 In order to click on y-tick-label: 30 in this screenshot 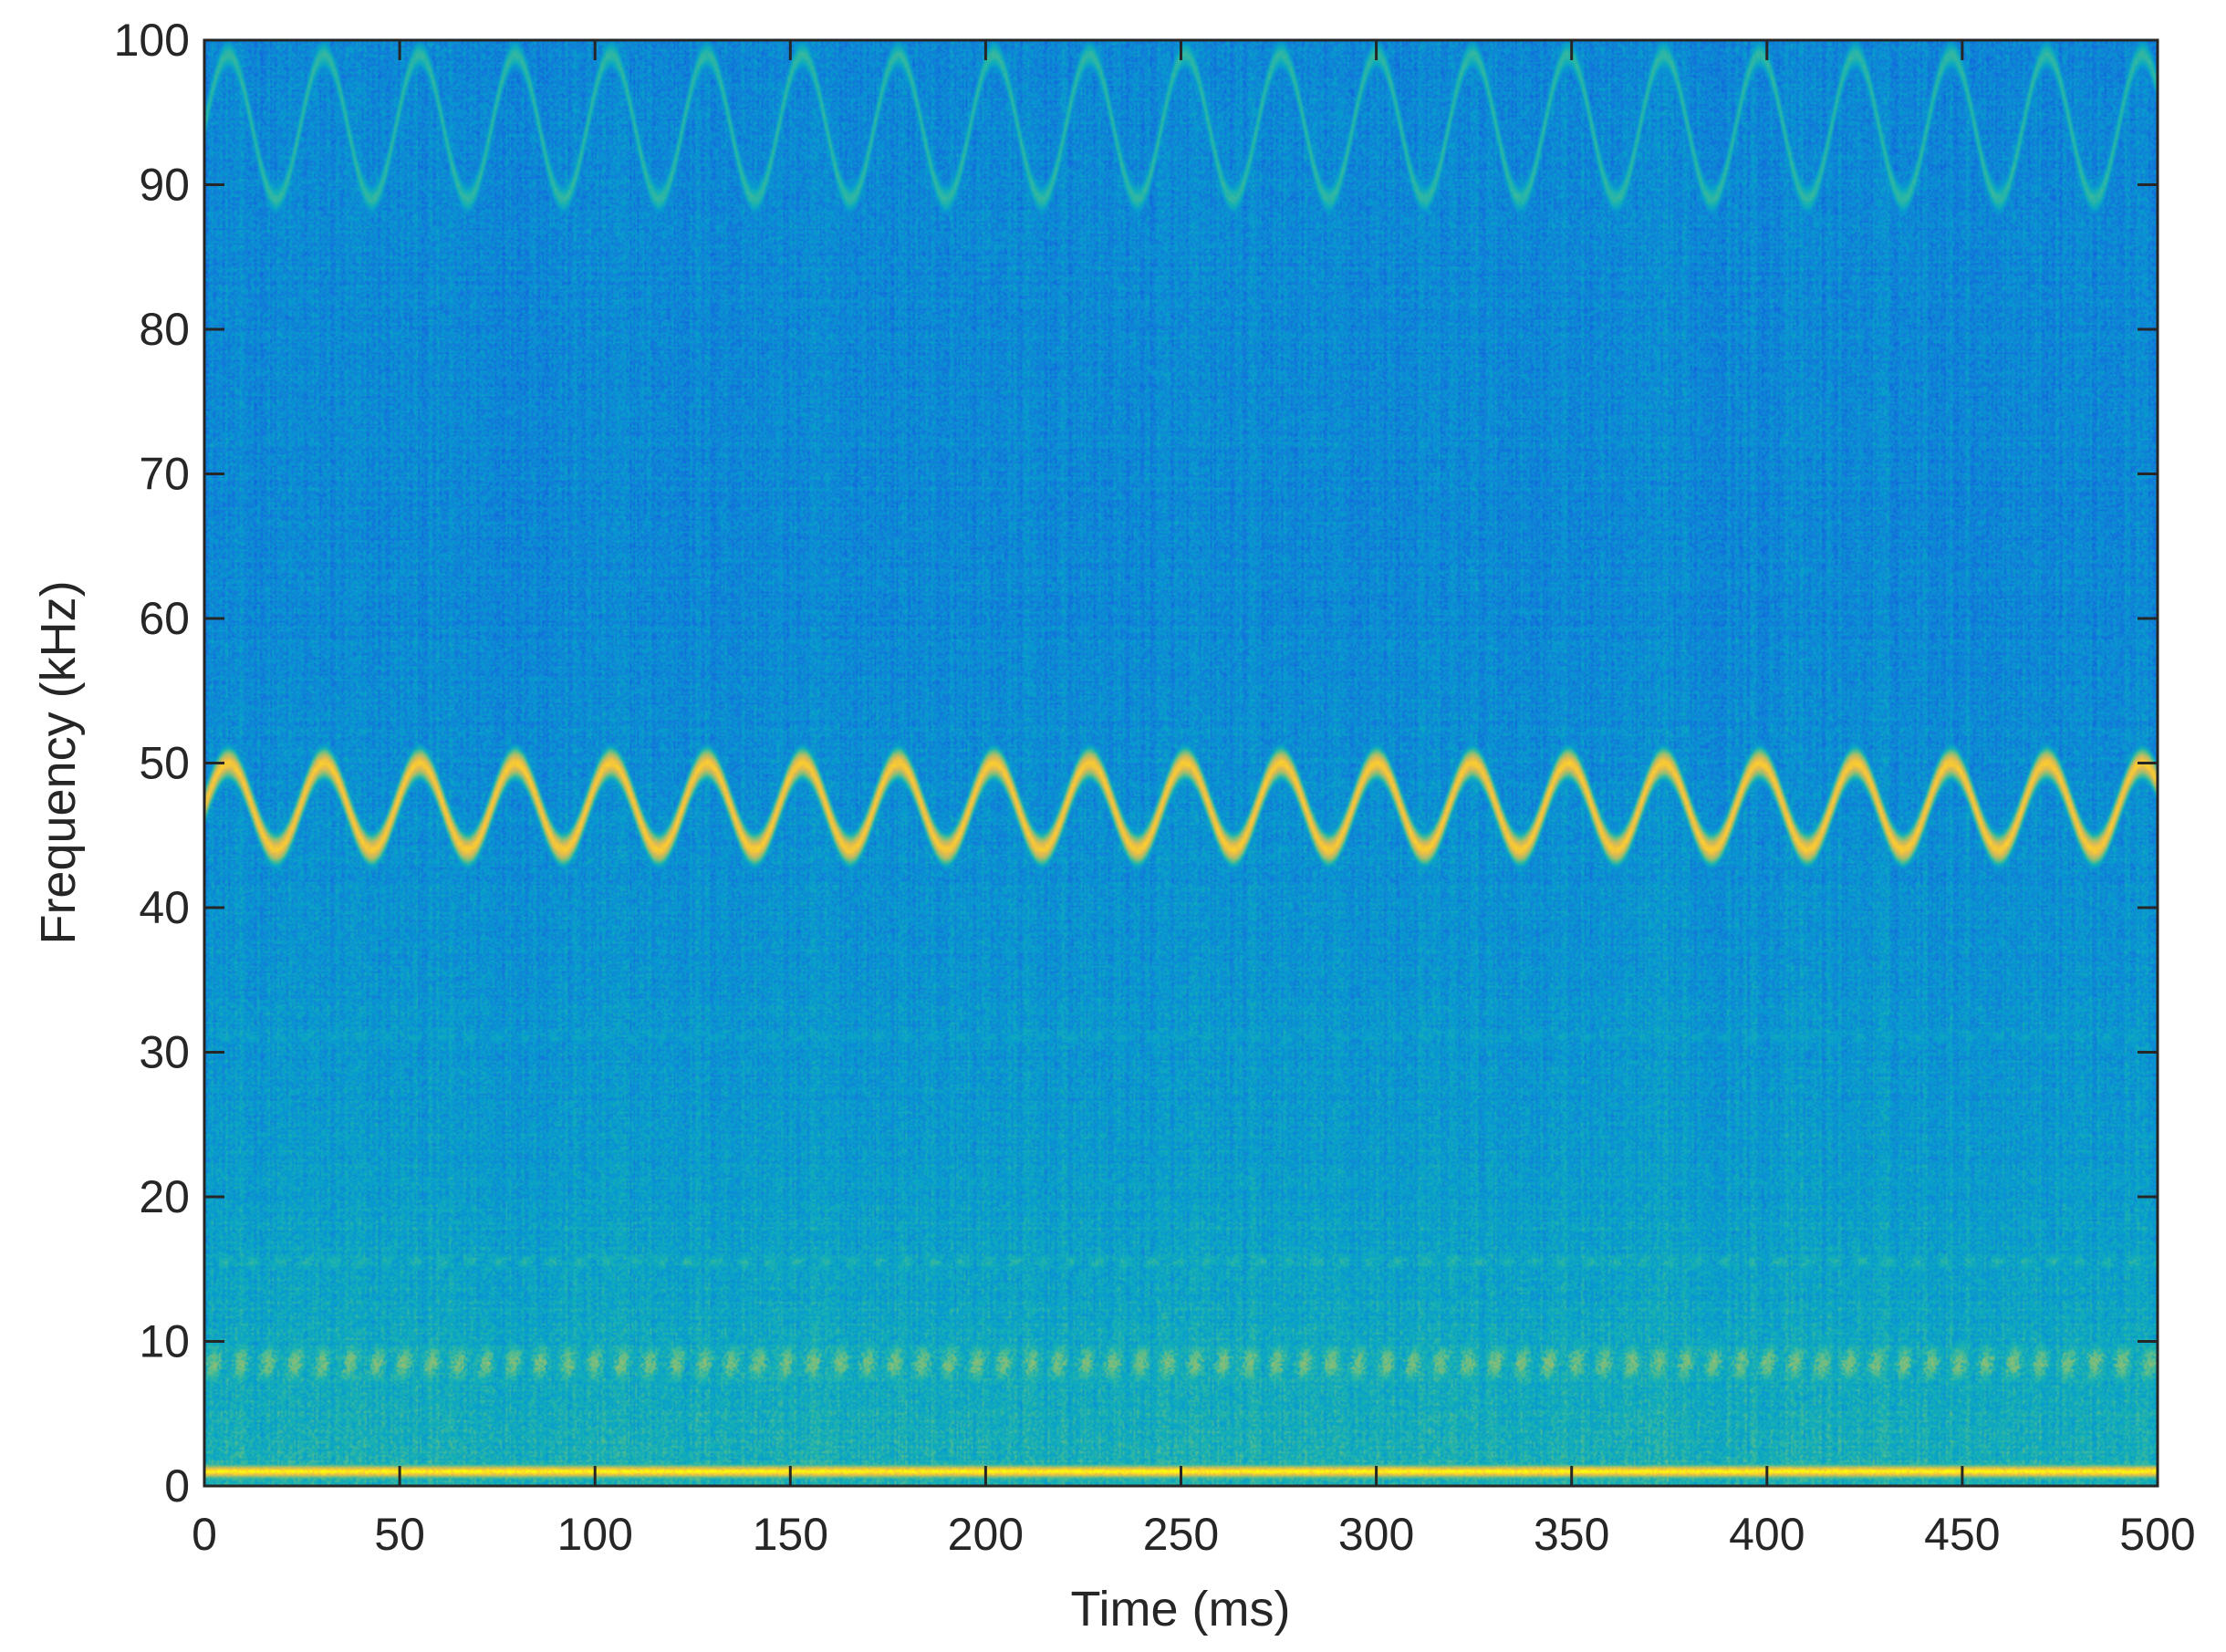, I will do `click(164, 1053)`.